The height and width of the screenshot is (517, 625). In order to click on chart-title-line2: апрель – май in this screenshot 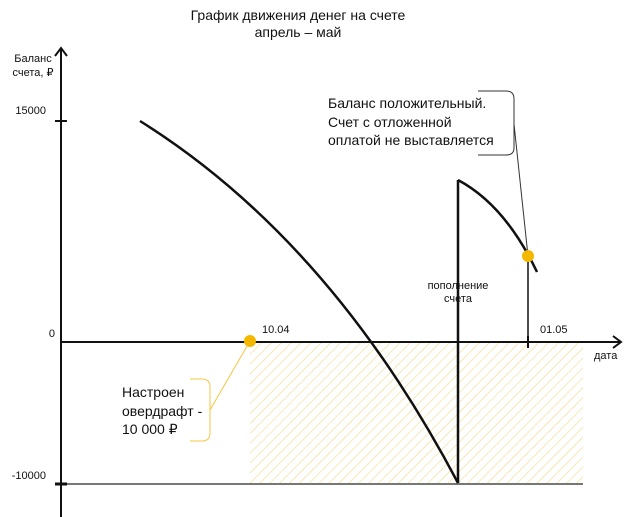, I will do `click(298, 32)`.